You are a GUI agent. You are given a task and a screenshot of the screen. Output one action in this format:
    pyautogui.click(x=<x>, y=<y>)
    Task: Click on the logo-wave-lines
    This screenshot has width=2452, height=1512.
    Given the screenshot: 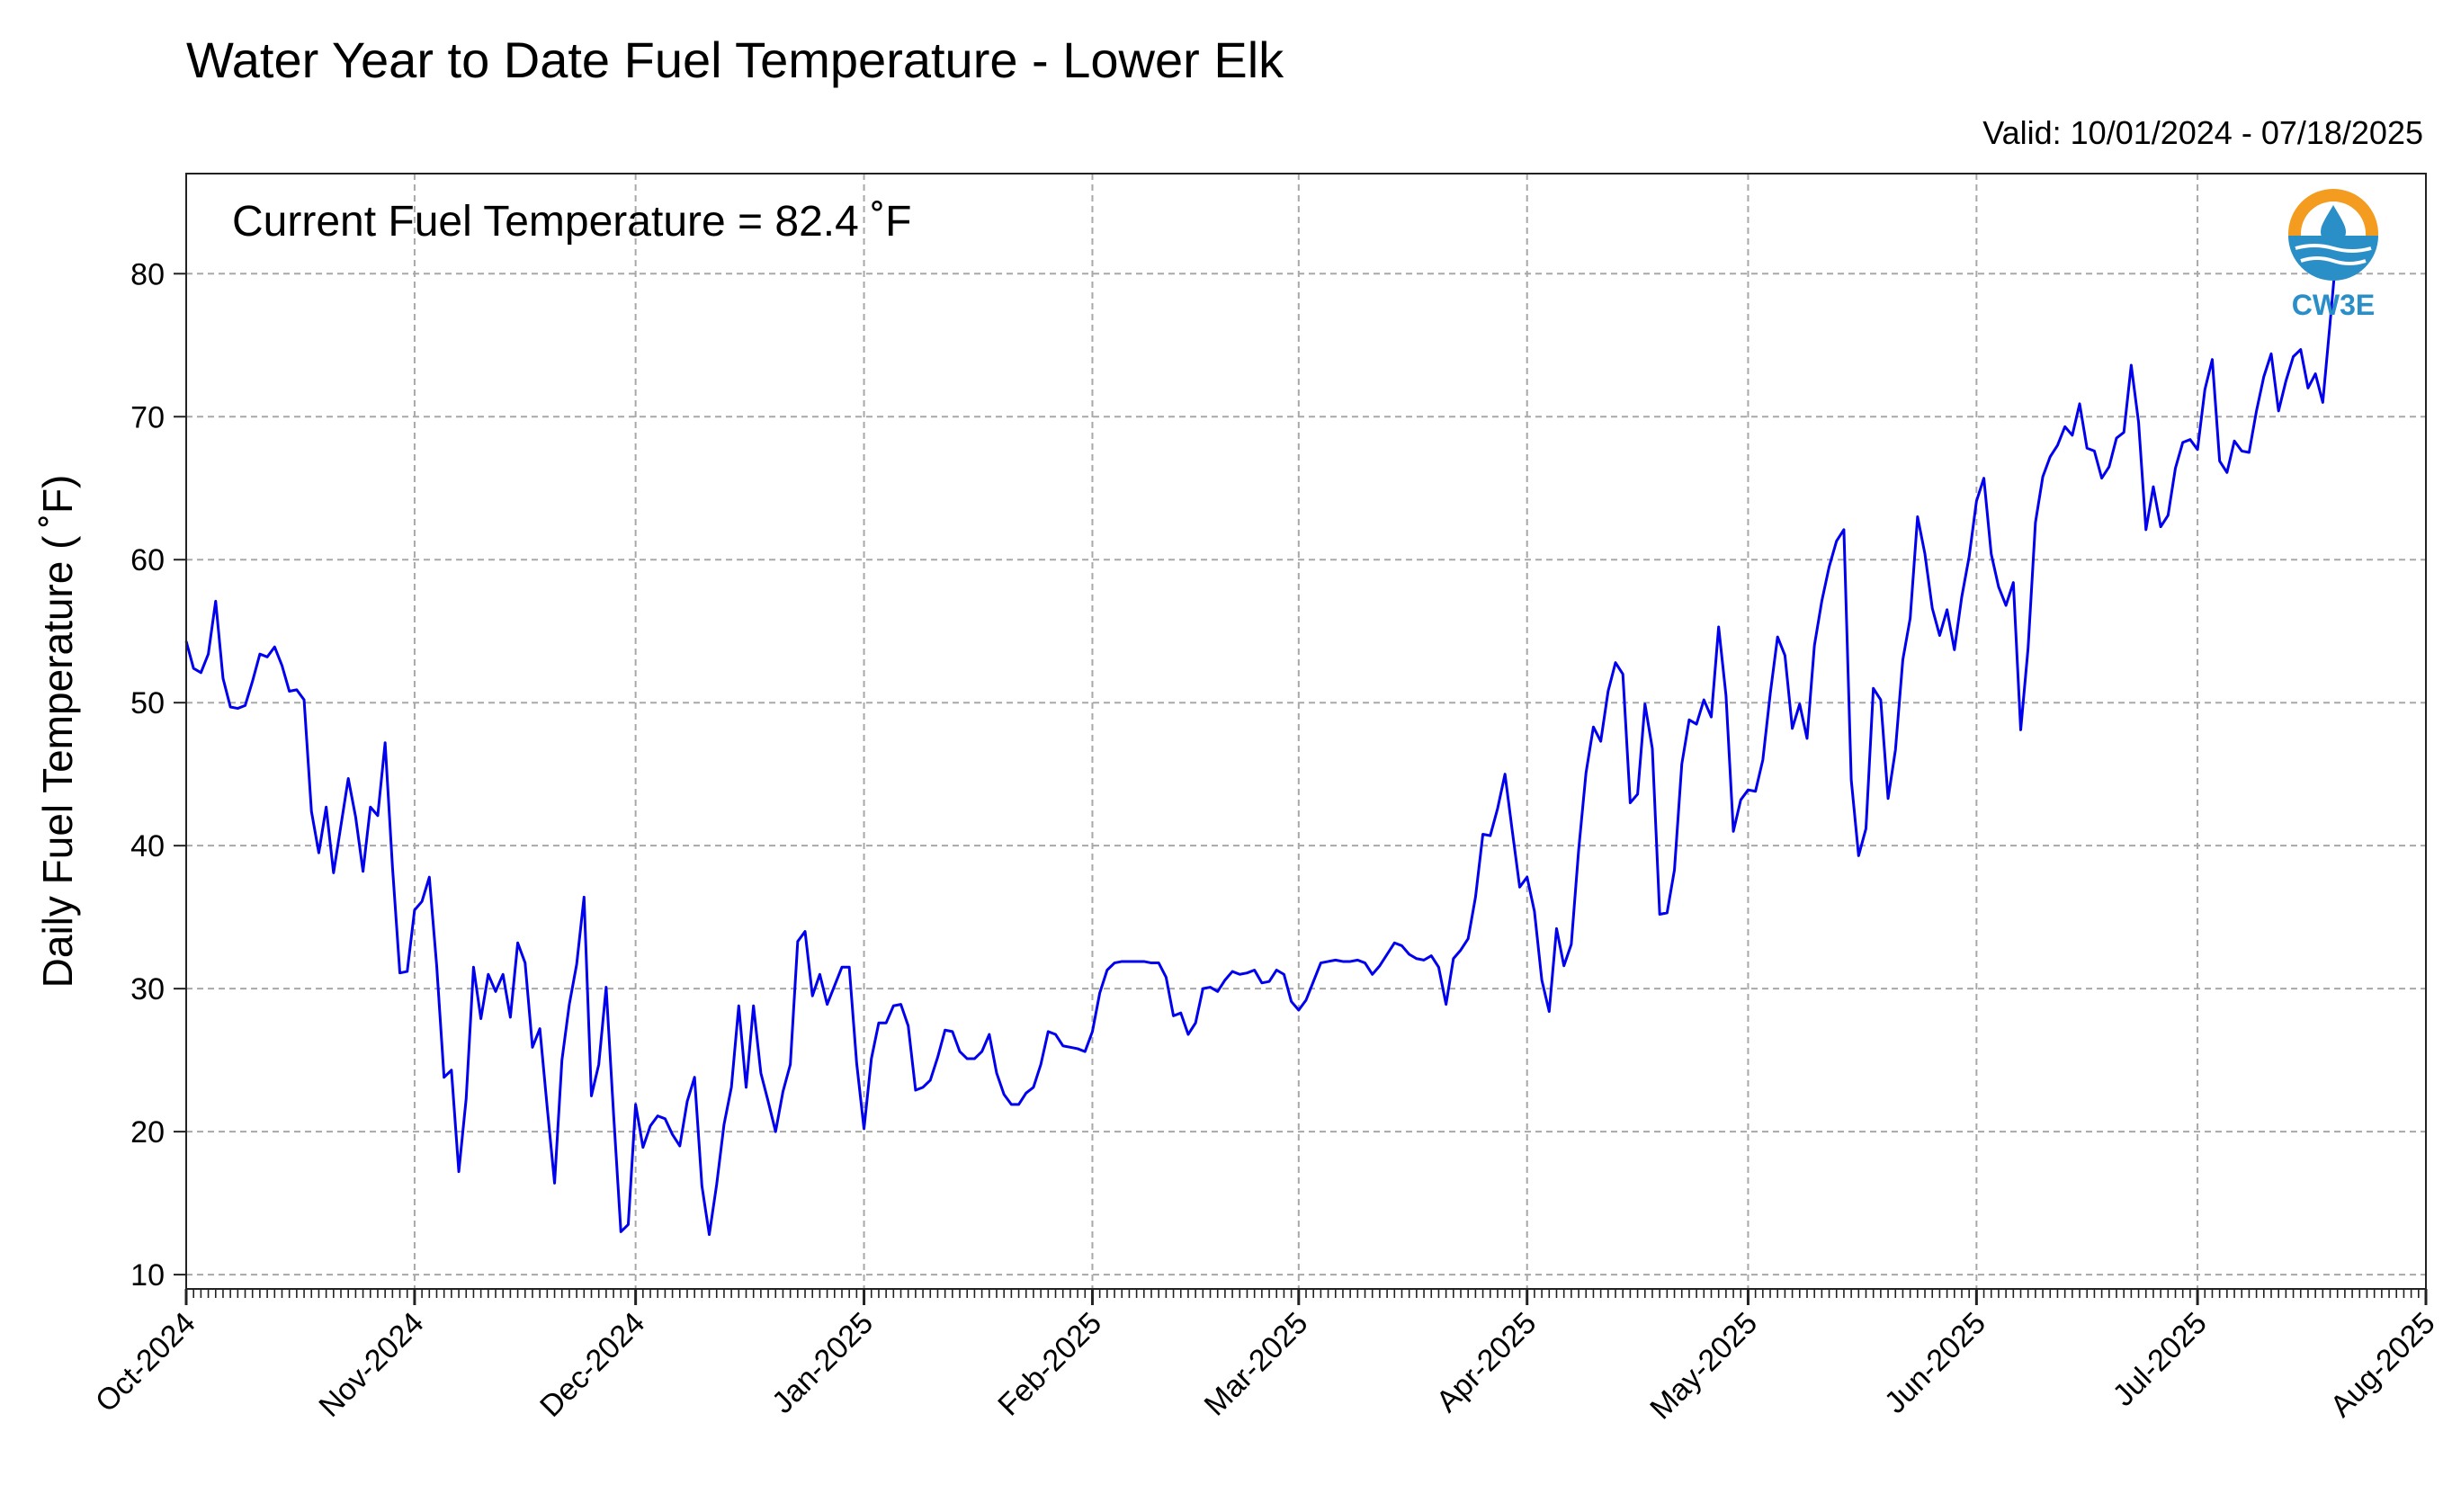 What is the action you would take?
    pyautogui.click(x=2333, y=254)
    